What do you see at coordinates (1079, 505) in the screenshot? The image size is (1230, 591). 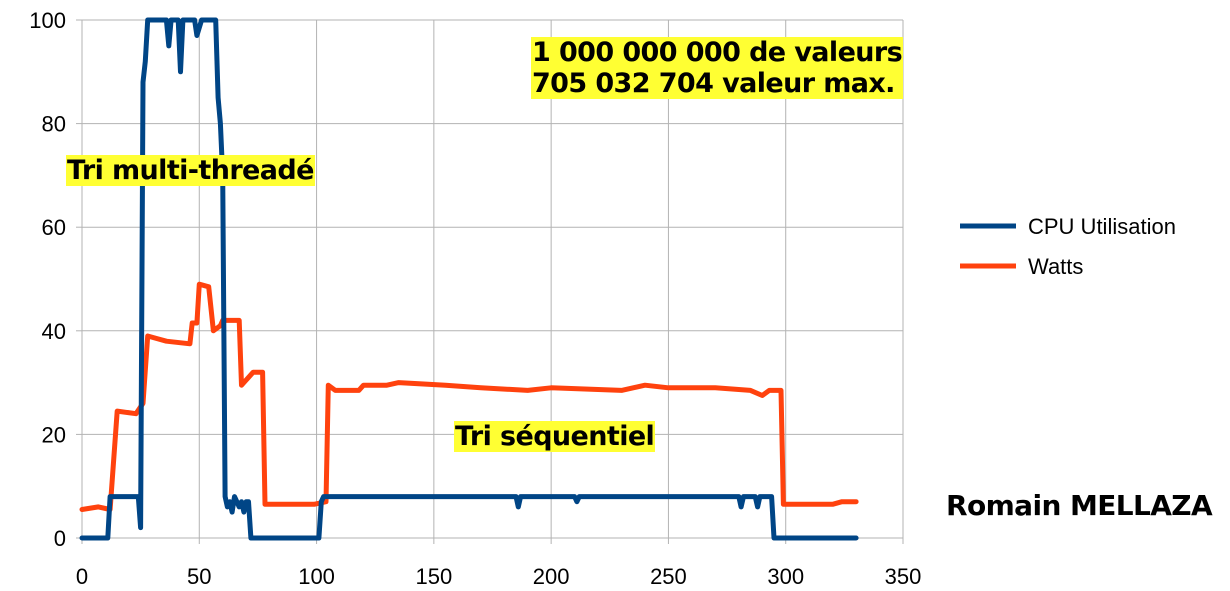 I see `author-label: Romain MELLAZA` at bounding box center [1079, 505].